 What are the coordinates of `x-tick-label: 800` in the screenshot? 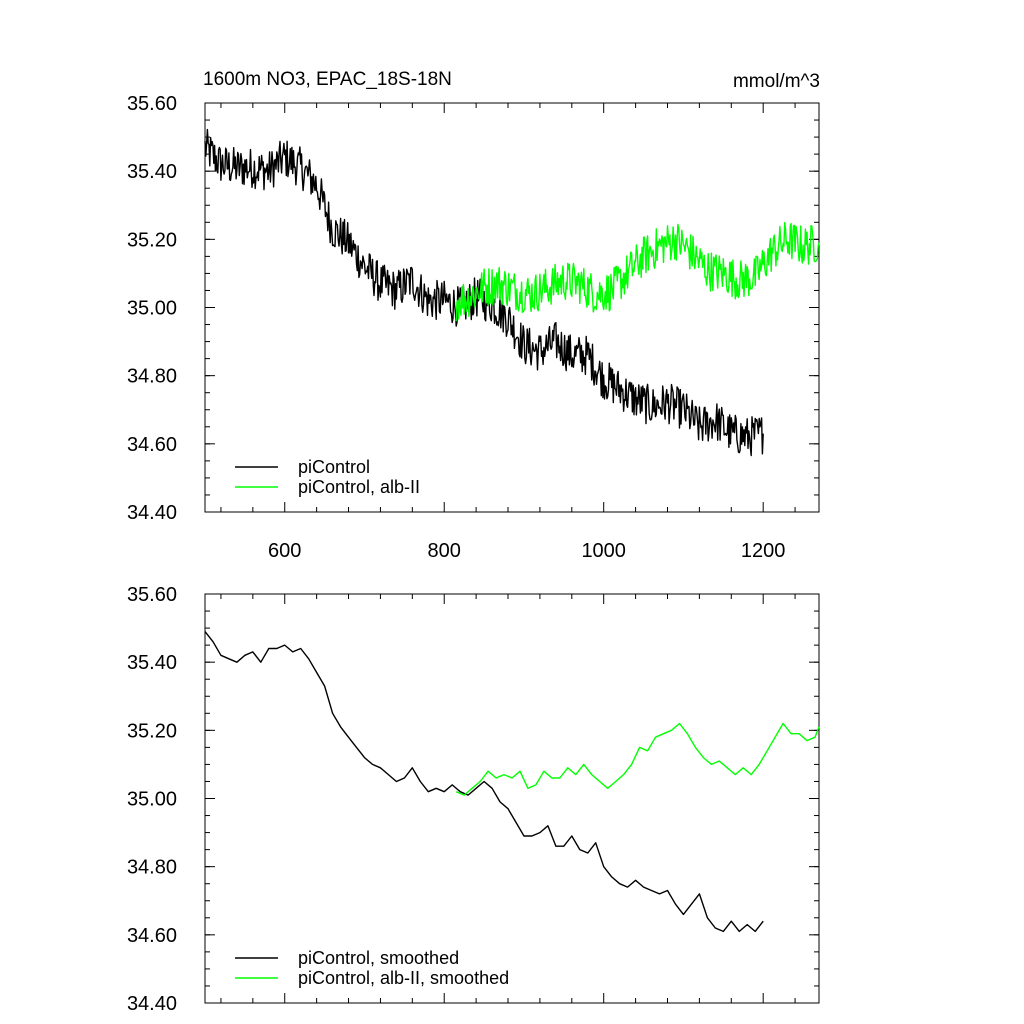 It's located at (444, 551).